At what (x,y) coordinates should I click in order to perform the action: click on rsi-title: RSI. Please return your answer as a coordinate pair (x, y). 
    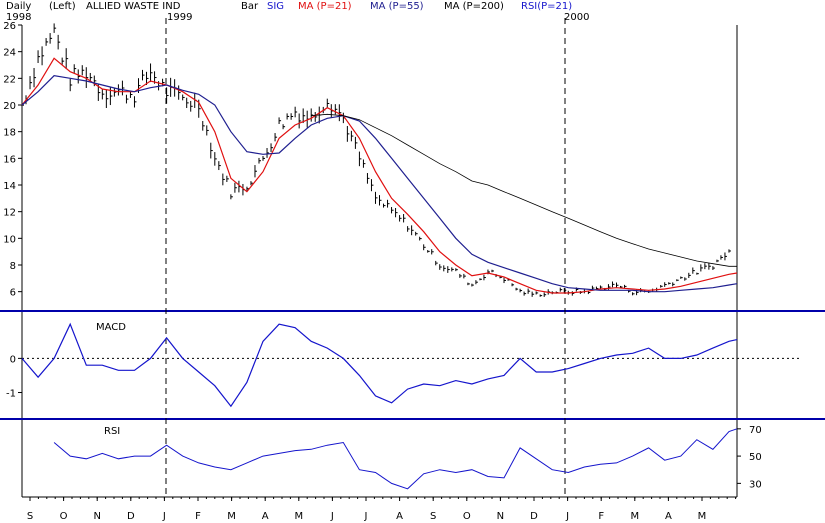
    Looking at the image, I should click on (112, 431).